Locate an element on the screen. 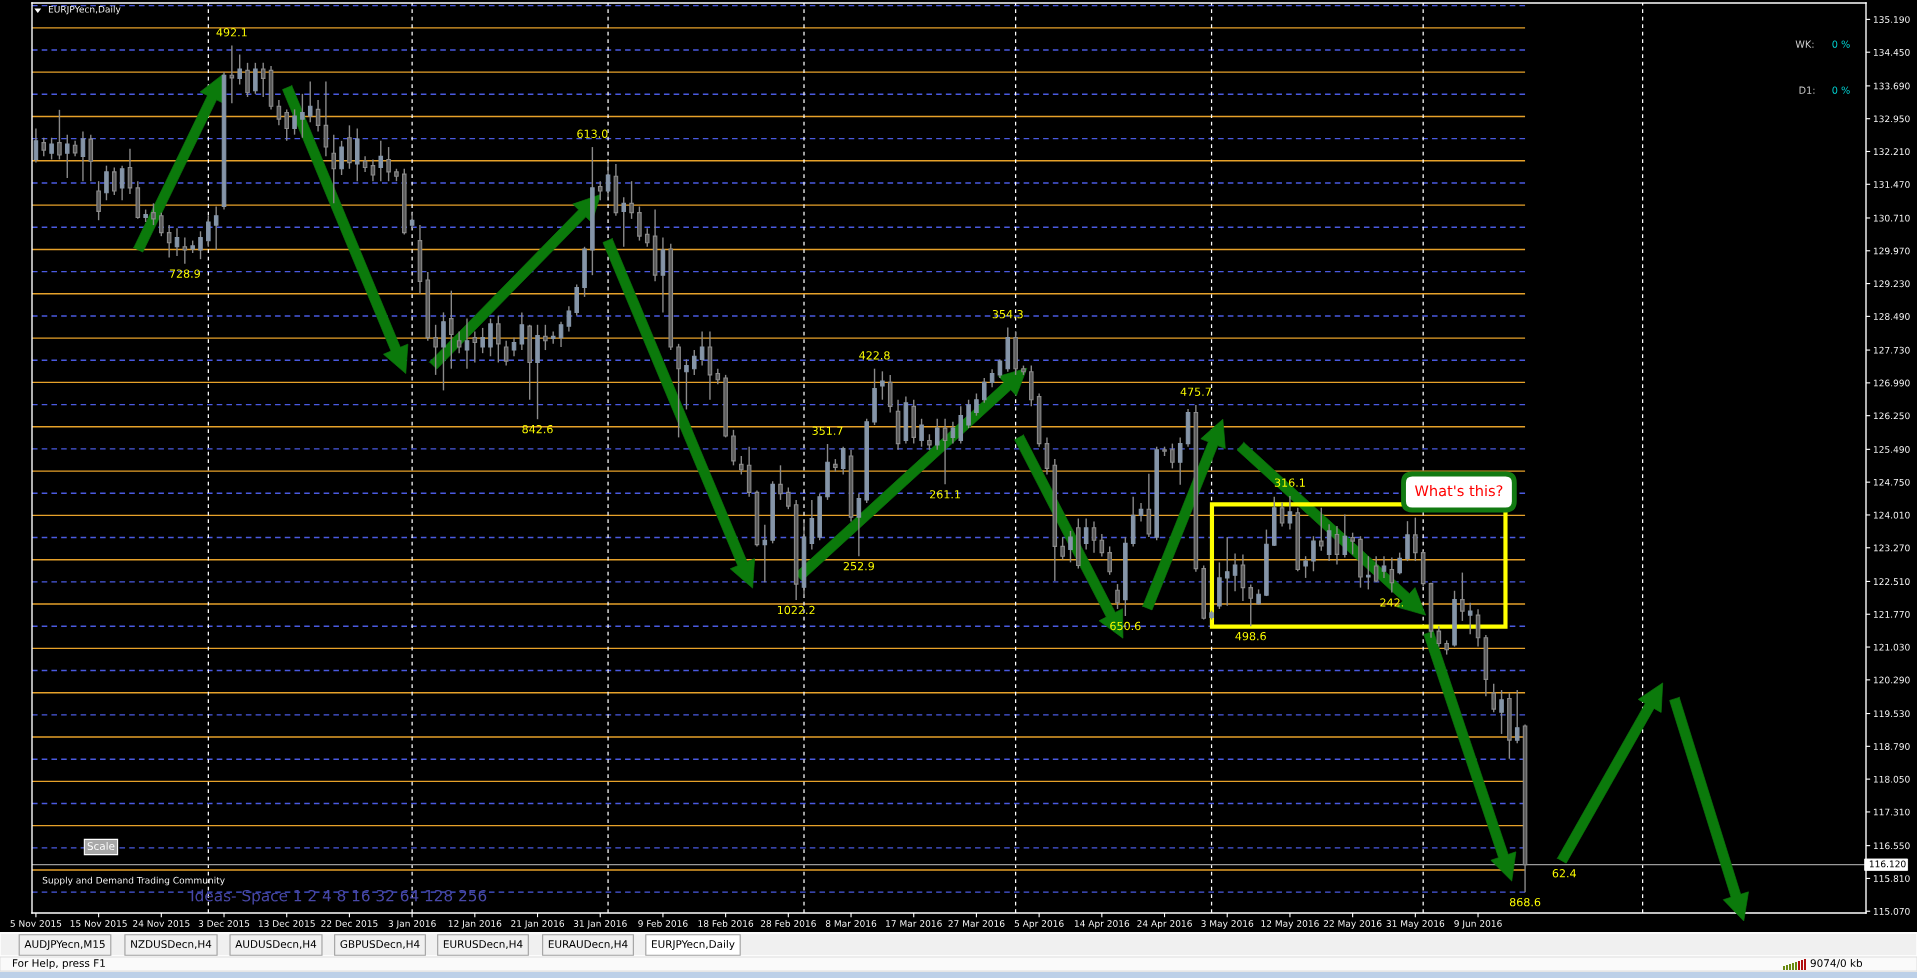 Image resolution: width=1917 pixels, height=978 pixels. y-tick-label: 132.210 is located at coordinates (1891, 152).